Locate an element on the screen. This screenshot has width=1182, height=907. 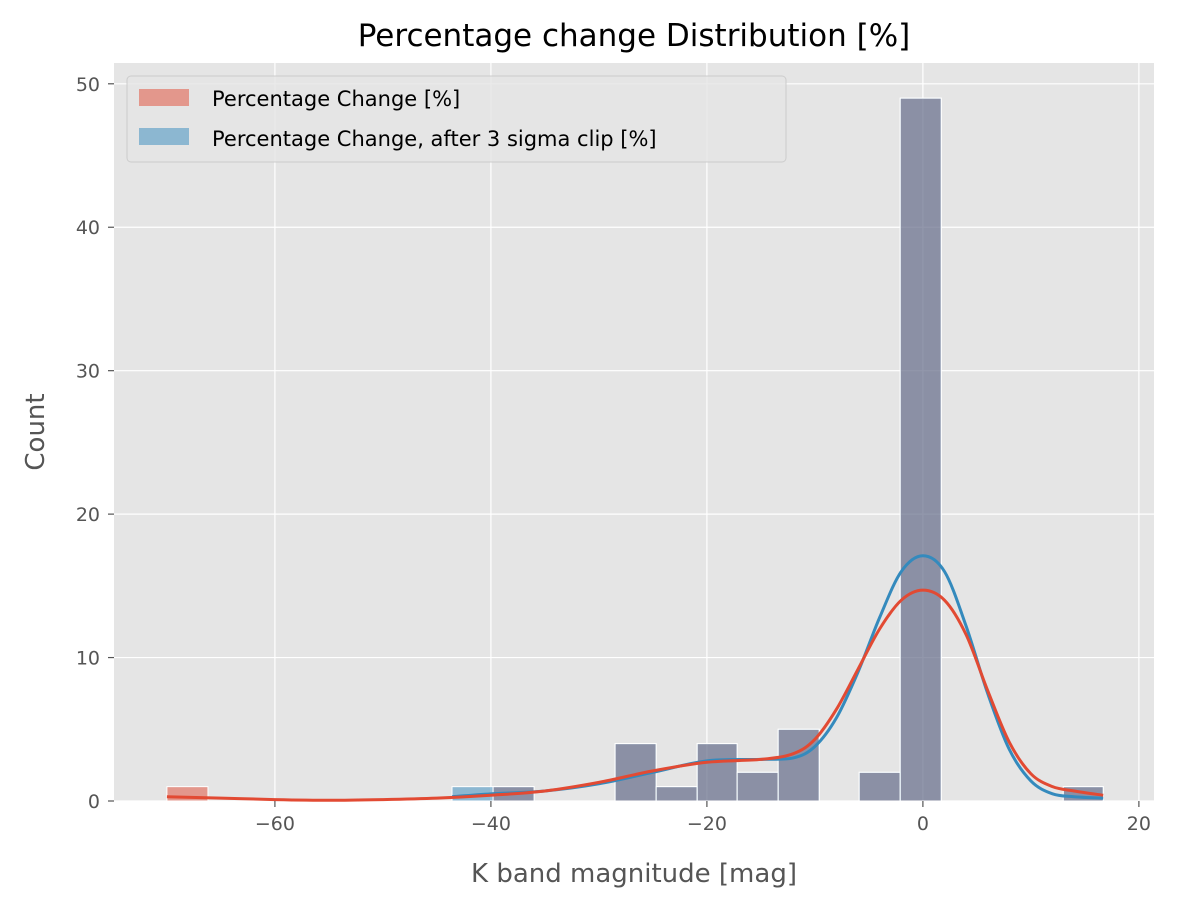
y-tick-label: 40 is located at coordinates (88, 228).